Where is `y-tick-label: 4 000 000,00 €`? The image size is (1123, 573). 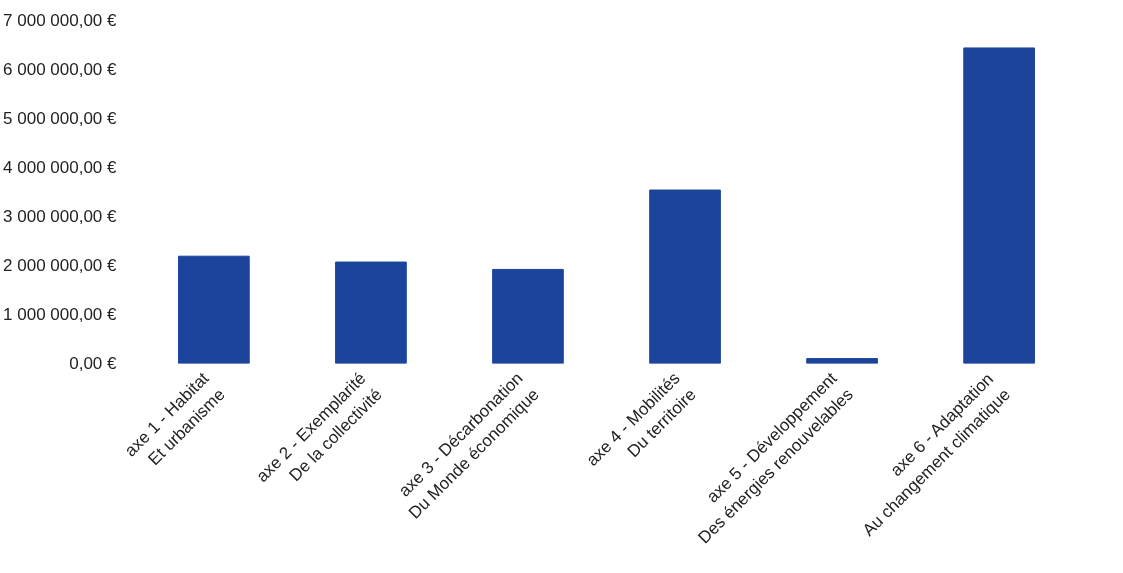
y-tick-label: 4 000 000,00 € is located at coordinates (60, 167).